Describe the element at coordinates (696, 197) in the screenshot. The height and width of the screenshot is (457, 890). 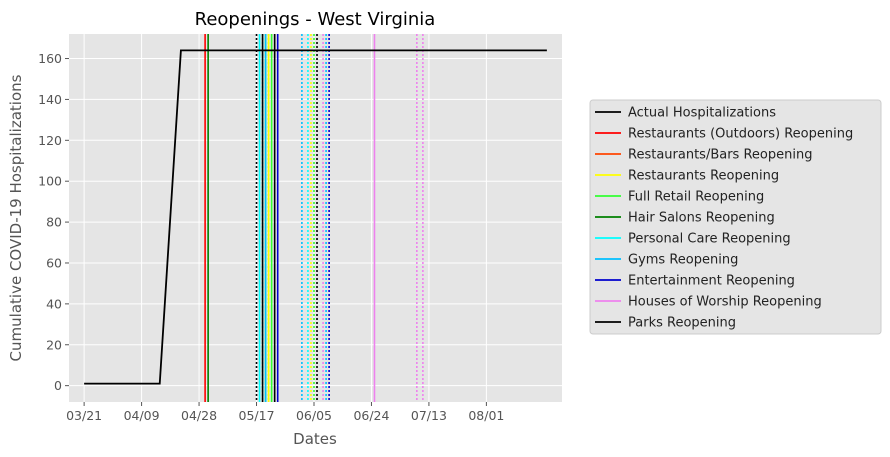
I see `legend-entry-label: Full Retail Reopening` at that location.